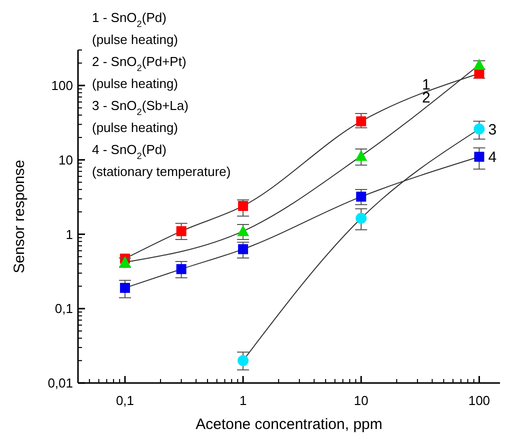 This screenshot has width=518, height=440. I want to click on series-label: 4, so click(492, 157).